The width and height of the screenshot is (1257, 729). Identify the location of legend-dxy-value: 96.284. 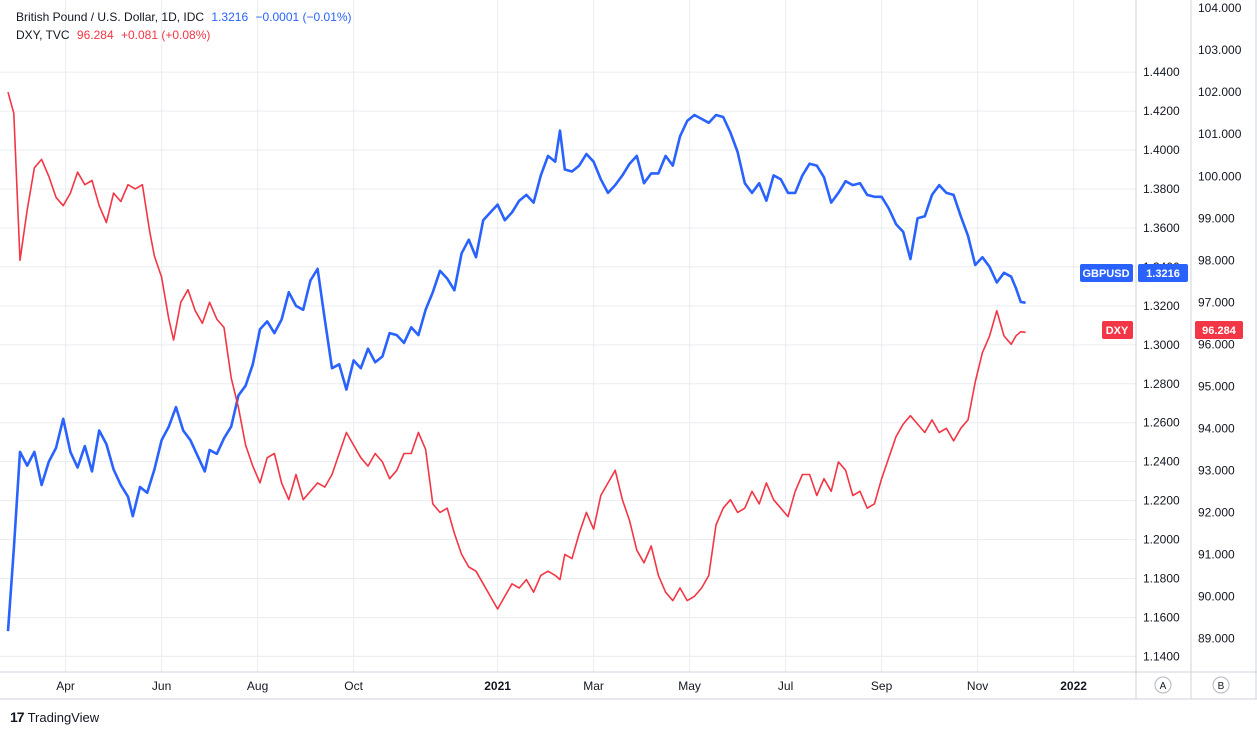
(95, 35).